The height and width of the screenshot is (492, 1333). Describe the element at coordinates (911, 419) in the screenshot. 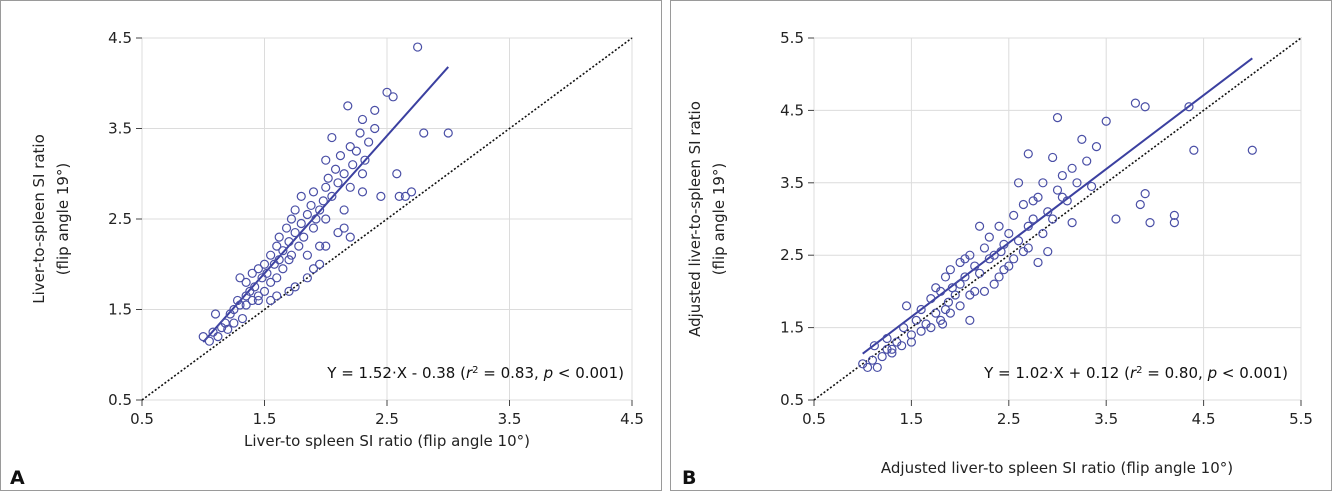

I see `x-tick-label: 1.5` at that location.